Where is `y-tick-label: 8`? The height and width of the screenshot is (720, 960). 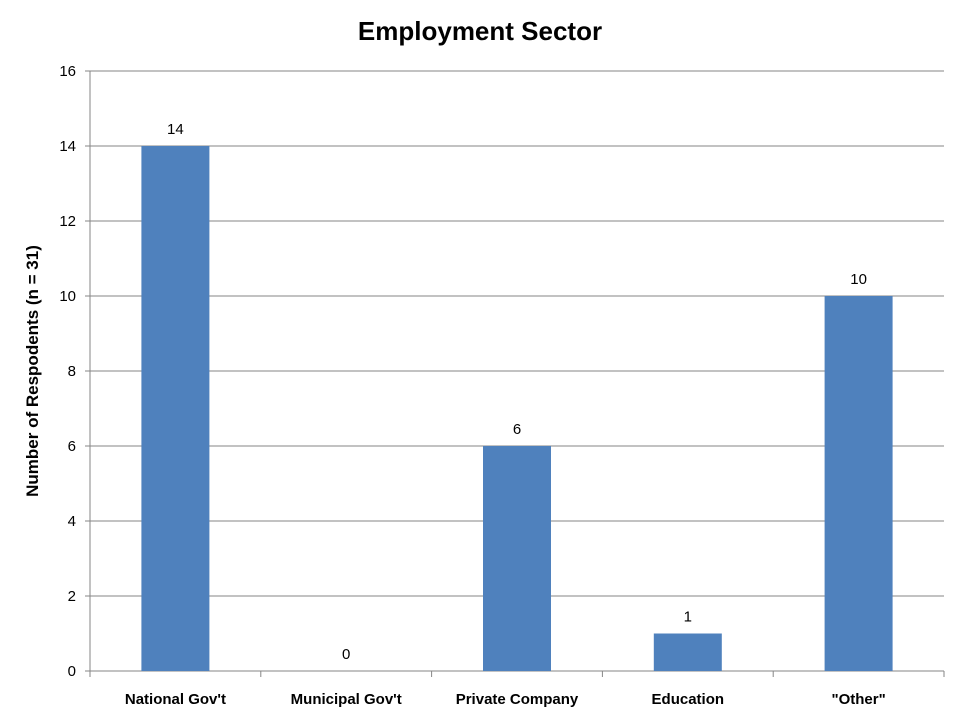 y-tick-label: 8 is located at coordinates (72, 371).